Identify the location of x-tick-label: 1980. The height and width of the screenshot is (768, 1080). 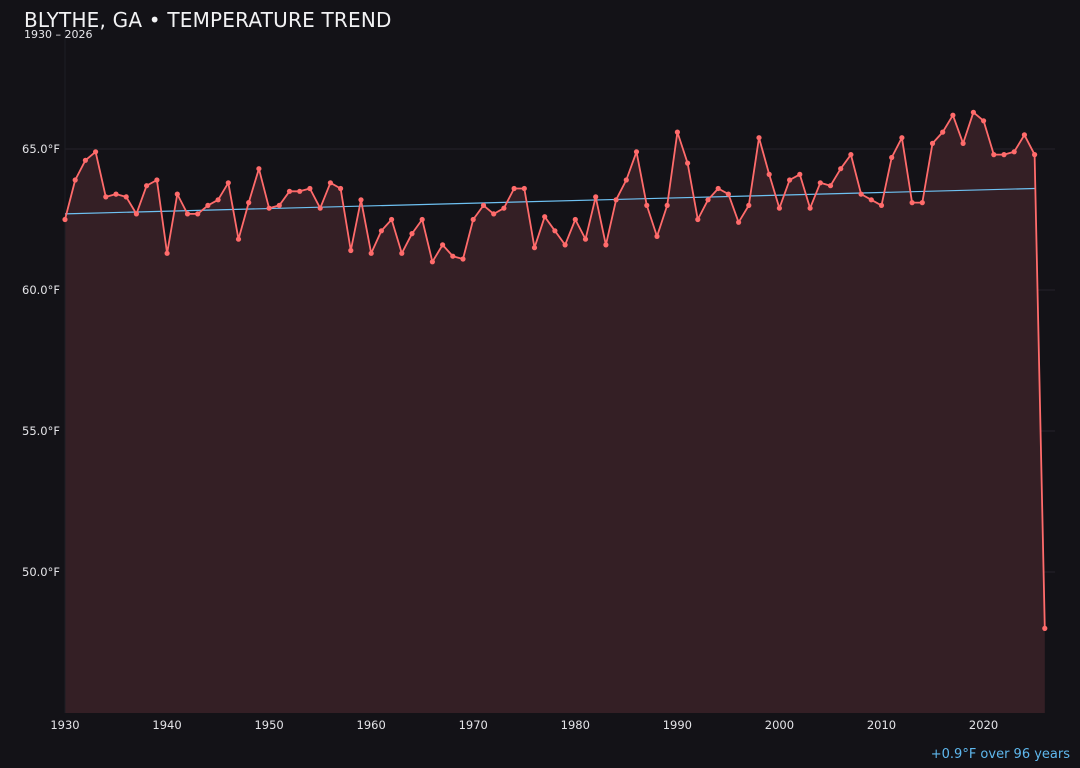
(575, 725).